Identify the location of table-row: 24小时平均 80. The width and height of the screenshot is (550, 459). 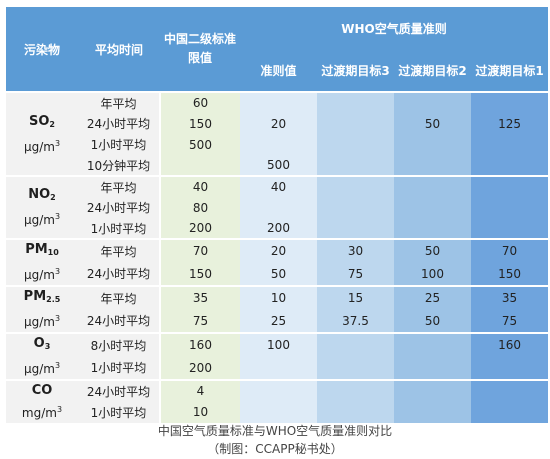
(277, 207).